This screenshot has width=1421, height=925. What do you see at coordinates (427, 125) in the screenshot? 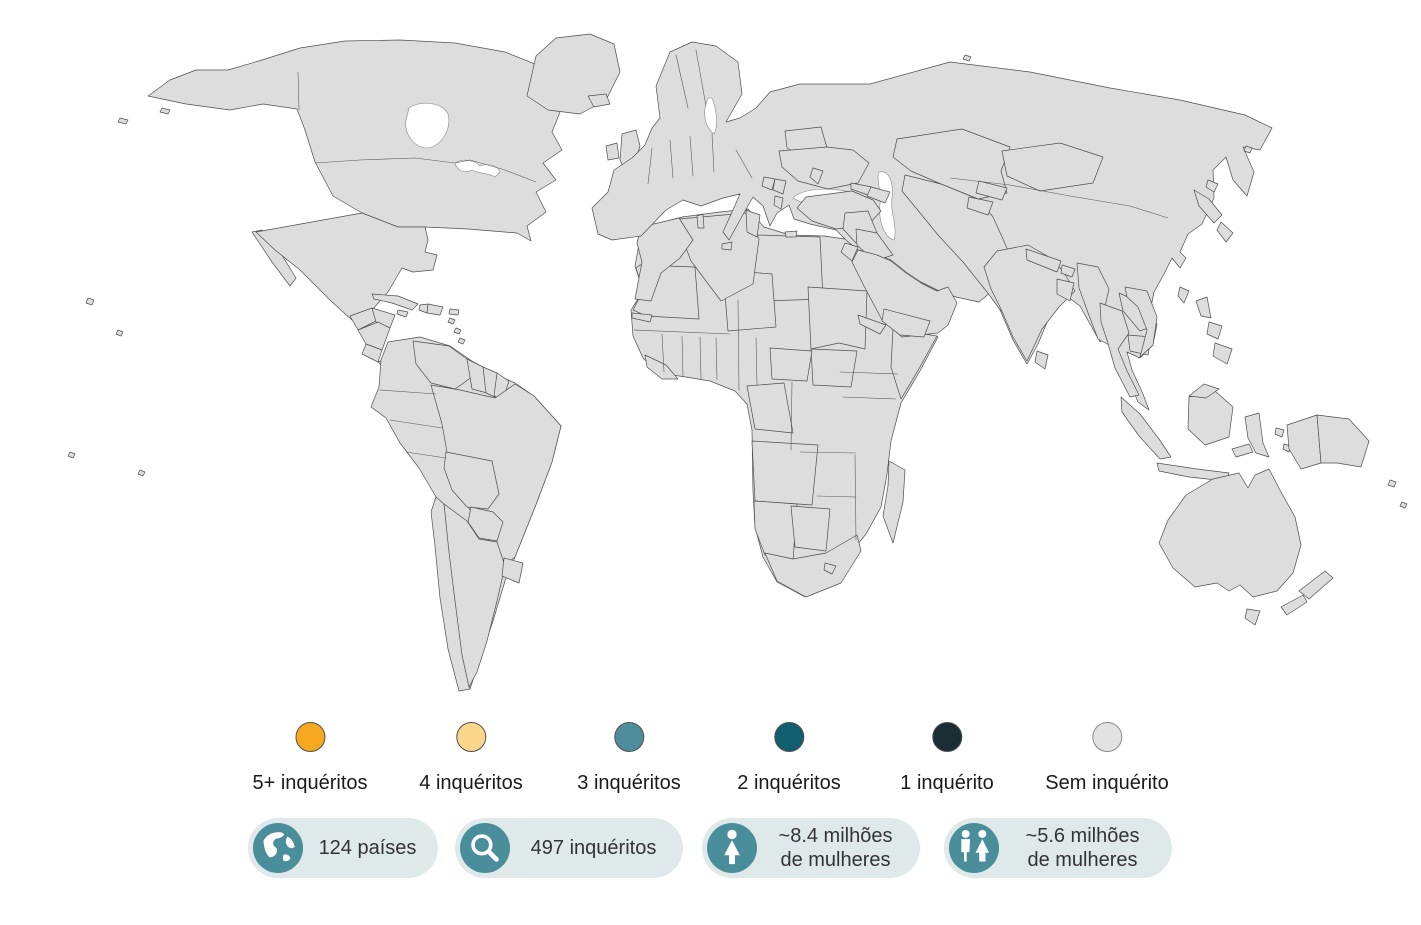
I see `hudson-bay` at bounding box center [427, 125].